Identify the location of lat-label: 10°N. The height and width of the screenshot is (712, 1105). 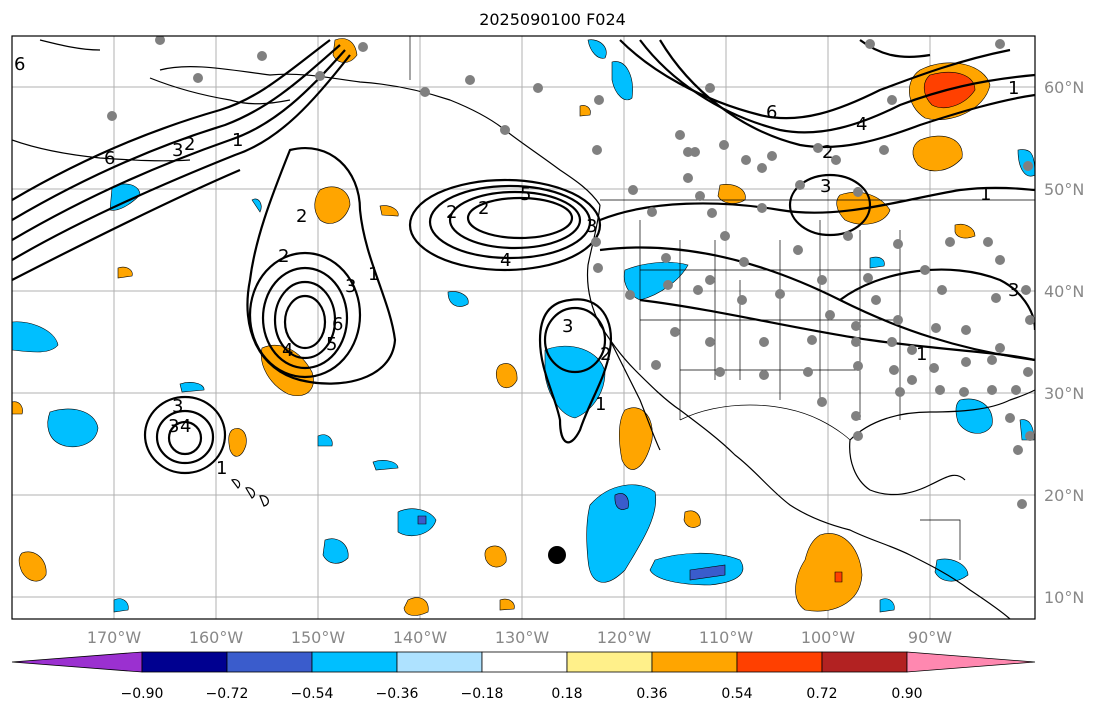
(1064, 597).